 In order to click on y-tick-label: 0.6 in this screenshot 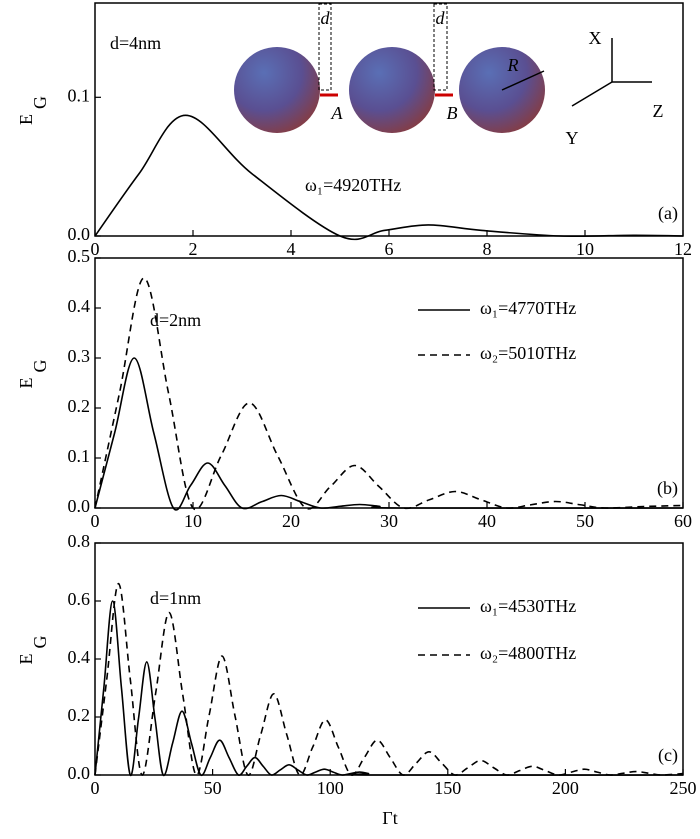, I will do `click(79, 599)`.